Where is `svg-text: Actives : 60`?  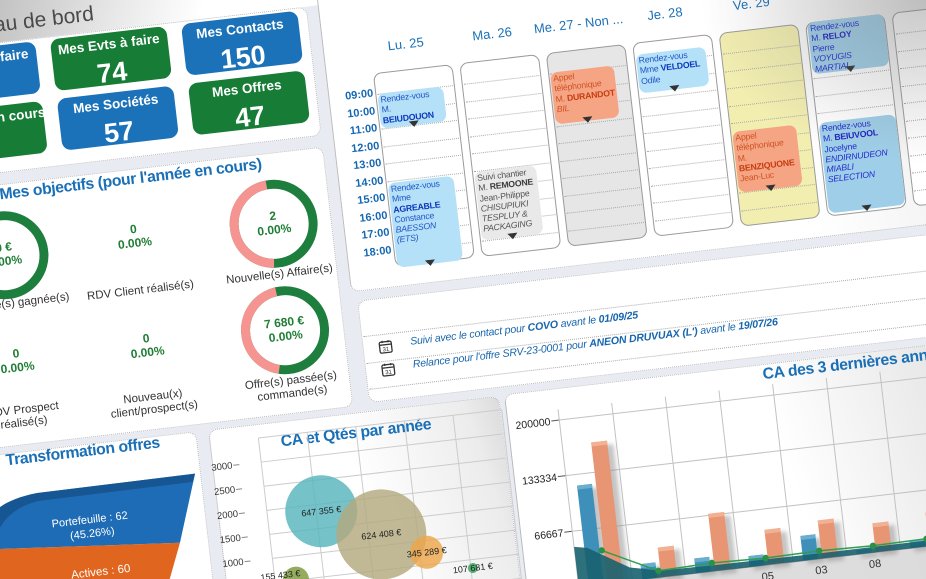 svg-text: Actives : 60 is located at coordinates (101, 571).